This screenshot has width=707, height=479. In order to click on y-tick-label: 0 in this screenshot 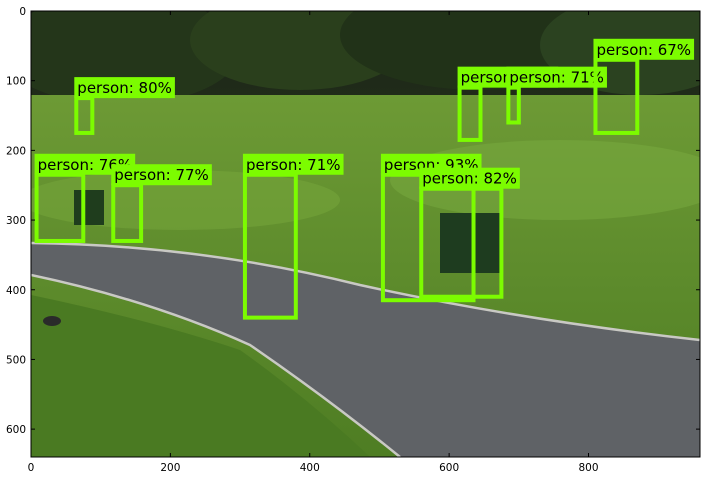, I will do `click(22, 12)`.